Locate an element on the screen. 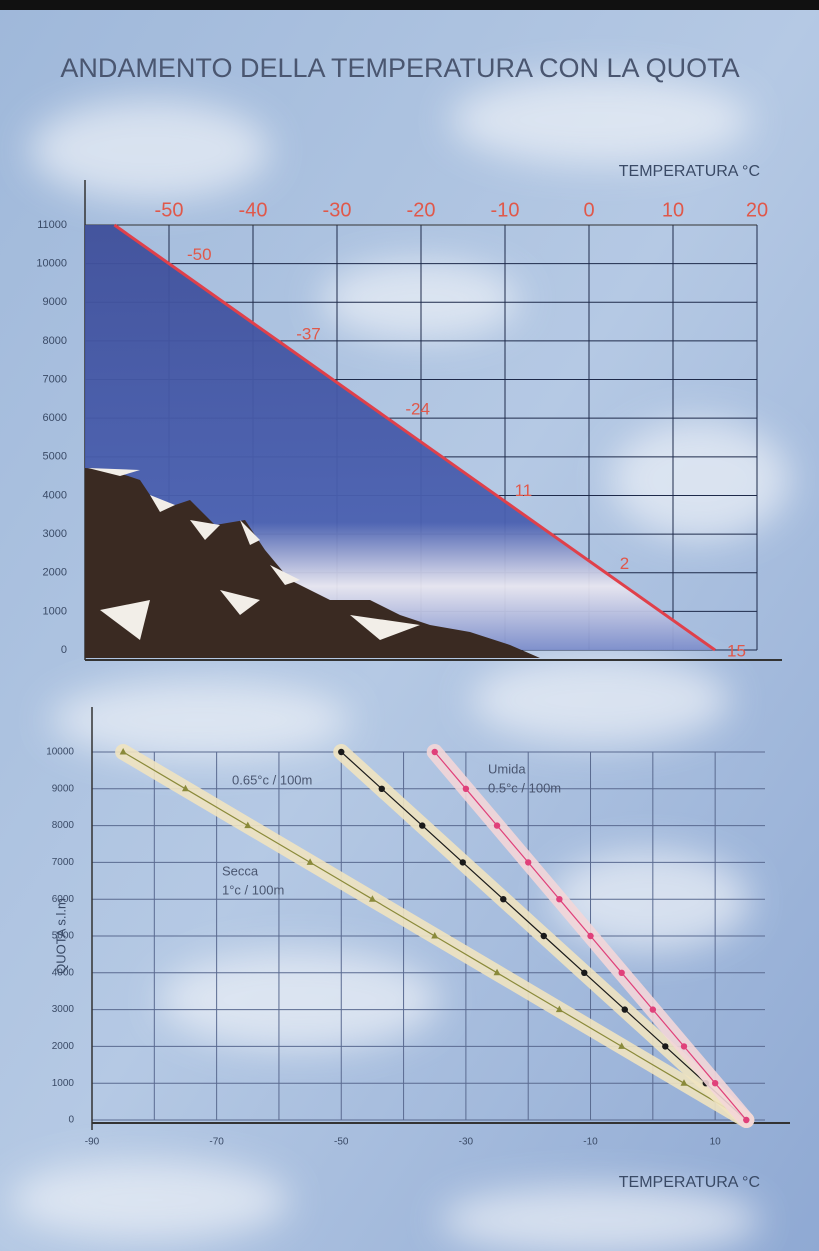 This screenshot has width=819, height=1251. x-tick-label: -90 is located at coordinates (92, 1142).